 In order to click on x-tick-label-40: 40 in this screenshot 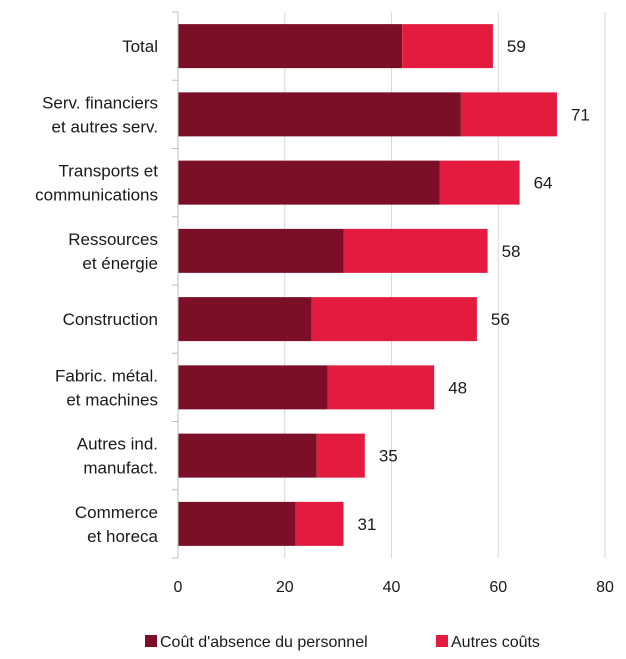, I will do `click(392, 587)`.